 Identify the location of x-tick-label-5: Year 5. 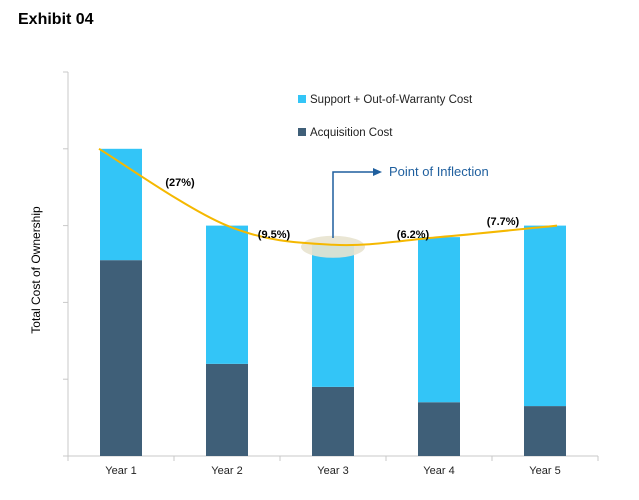
(544, 471).